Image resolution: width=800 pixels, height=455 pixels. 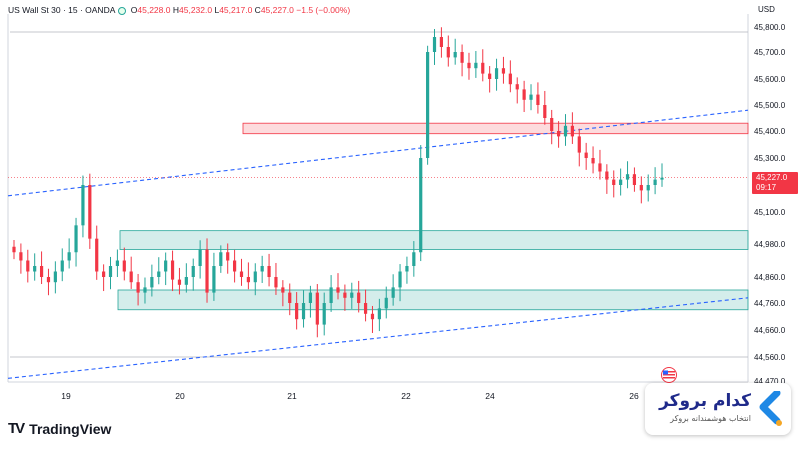 I want to click on watermark-badge: کدام بروکر انتخاب هوشمندانه بروکر, so click(x=718, y=409).